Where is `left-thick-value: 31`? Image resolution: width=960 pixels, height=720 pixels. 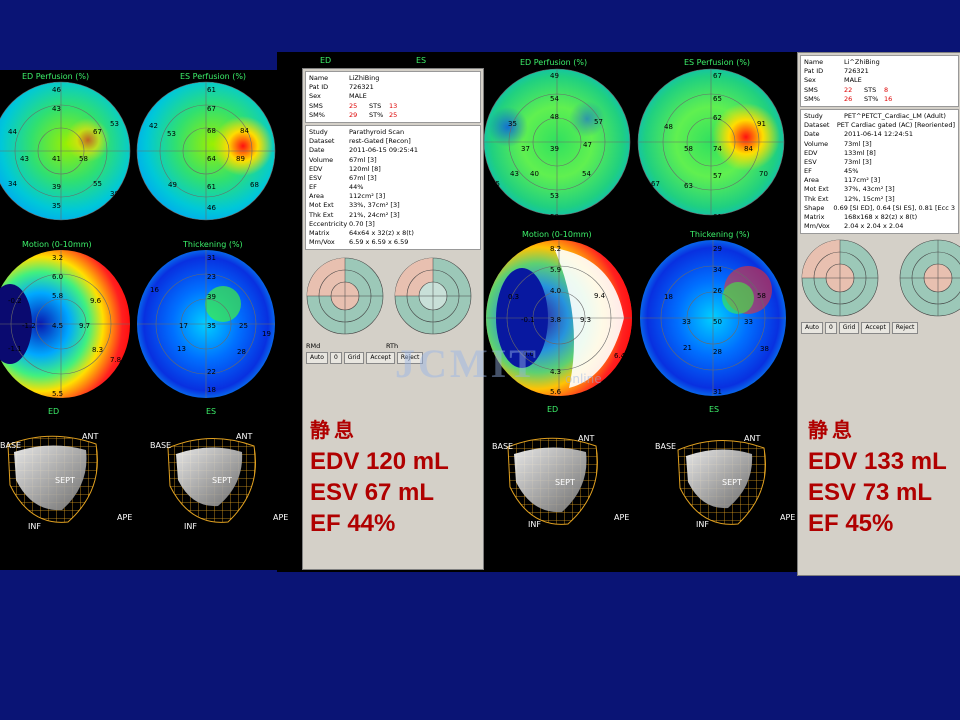 left-thick-value: 31 is located at coordinates (211, 258).